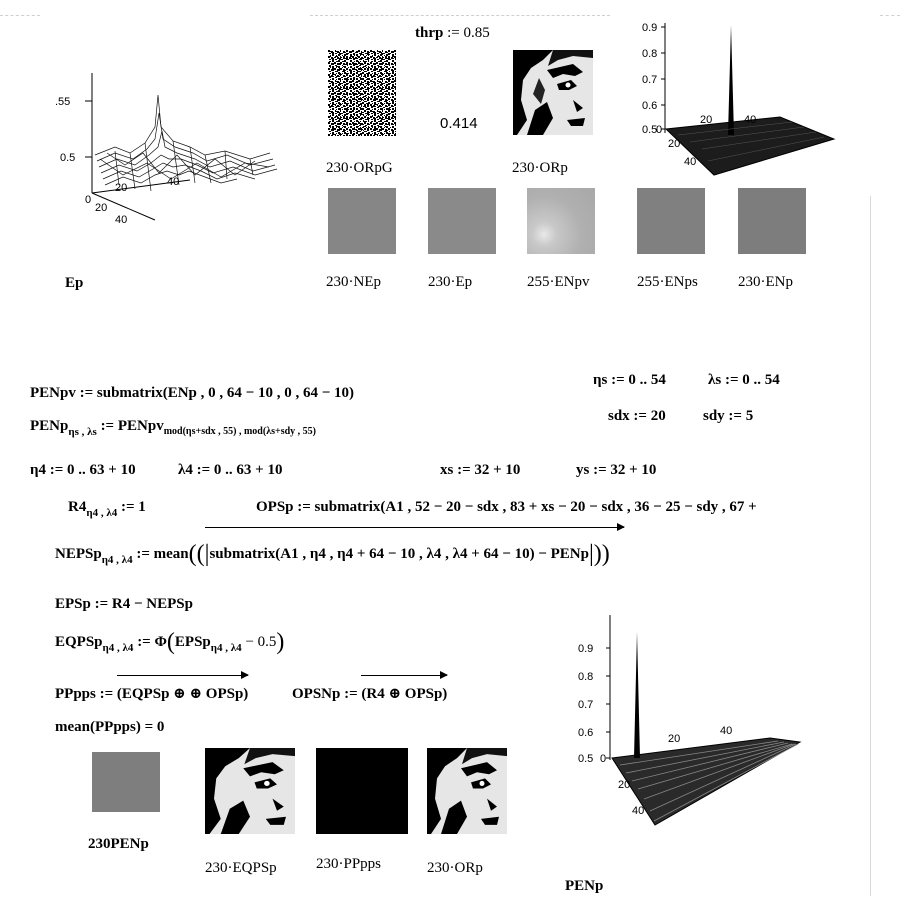 The image size is (900, 897). I want to click on ep-tick-y-top: .55, so click(62, 102).